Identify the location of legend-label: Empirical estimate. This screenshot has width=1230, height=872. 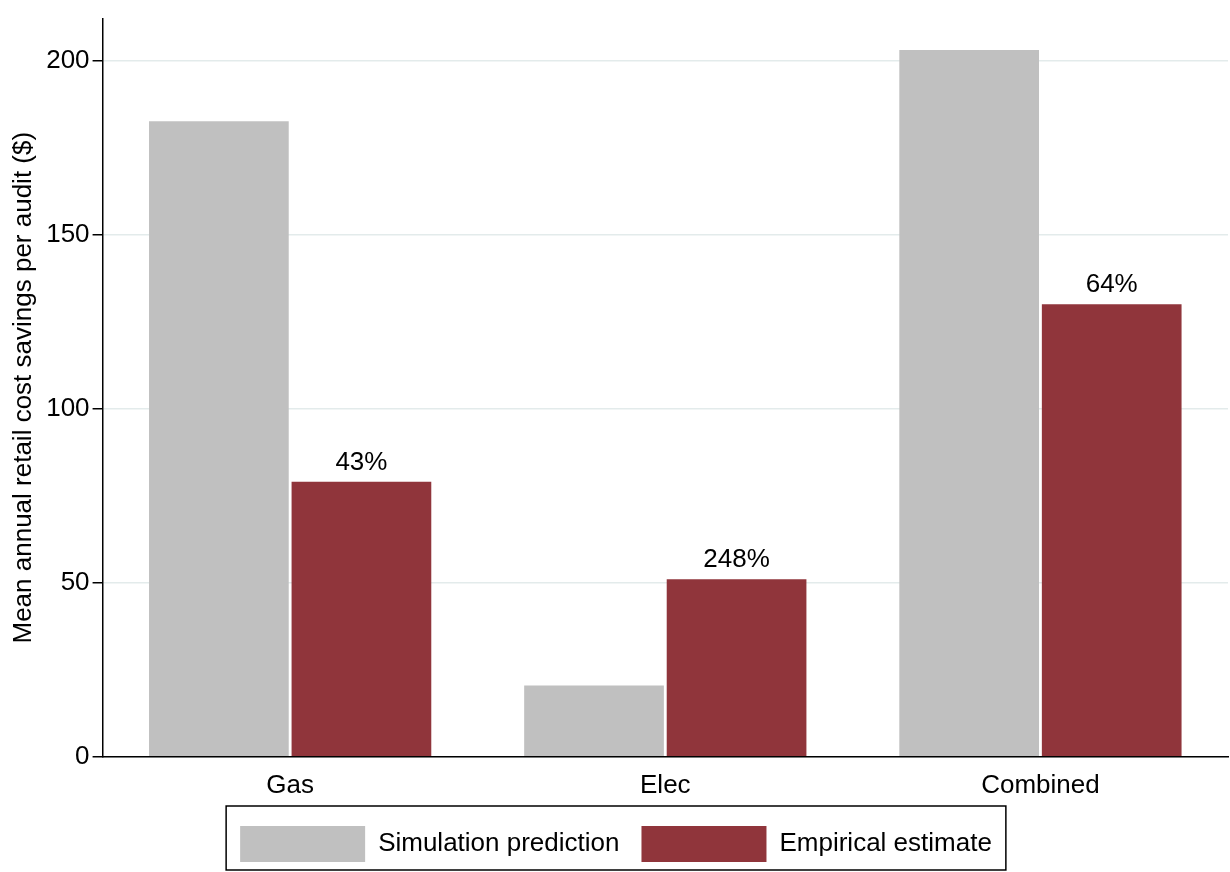
(885, 842).